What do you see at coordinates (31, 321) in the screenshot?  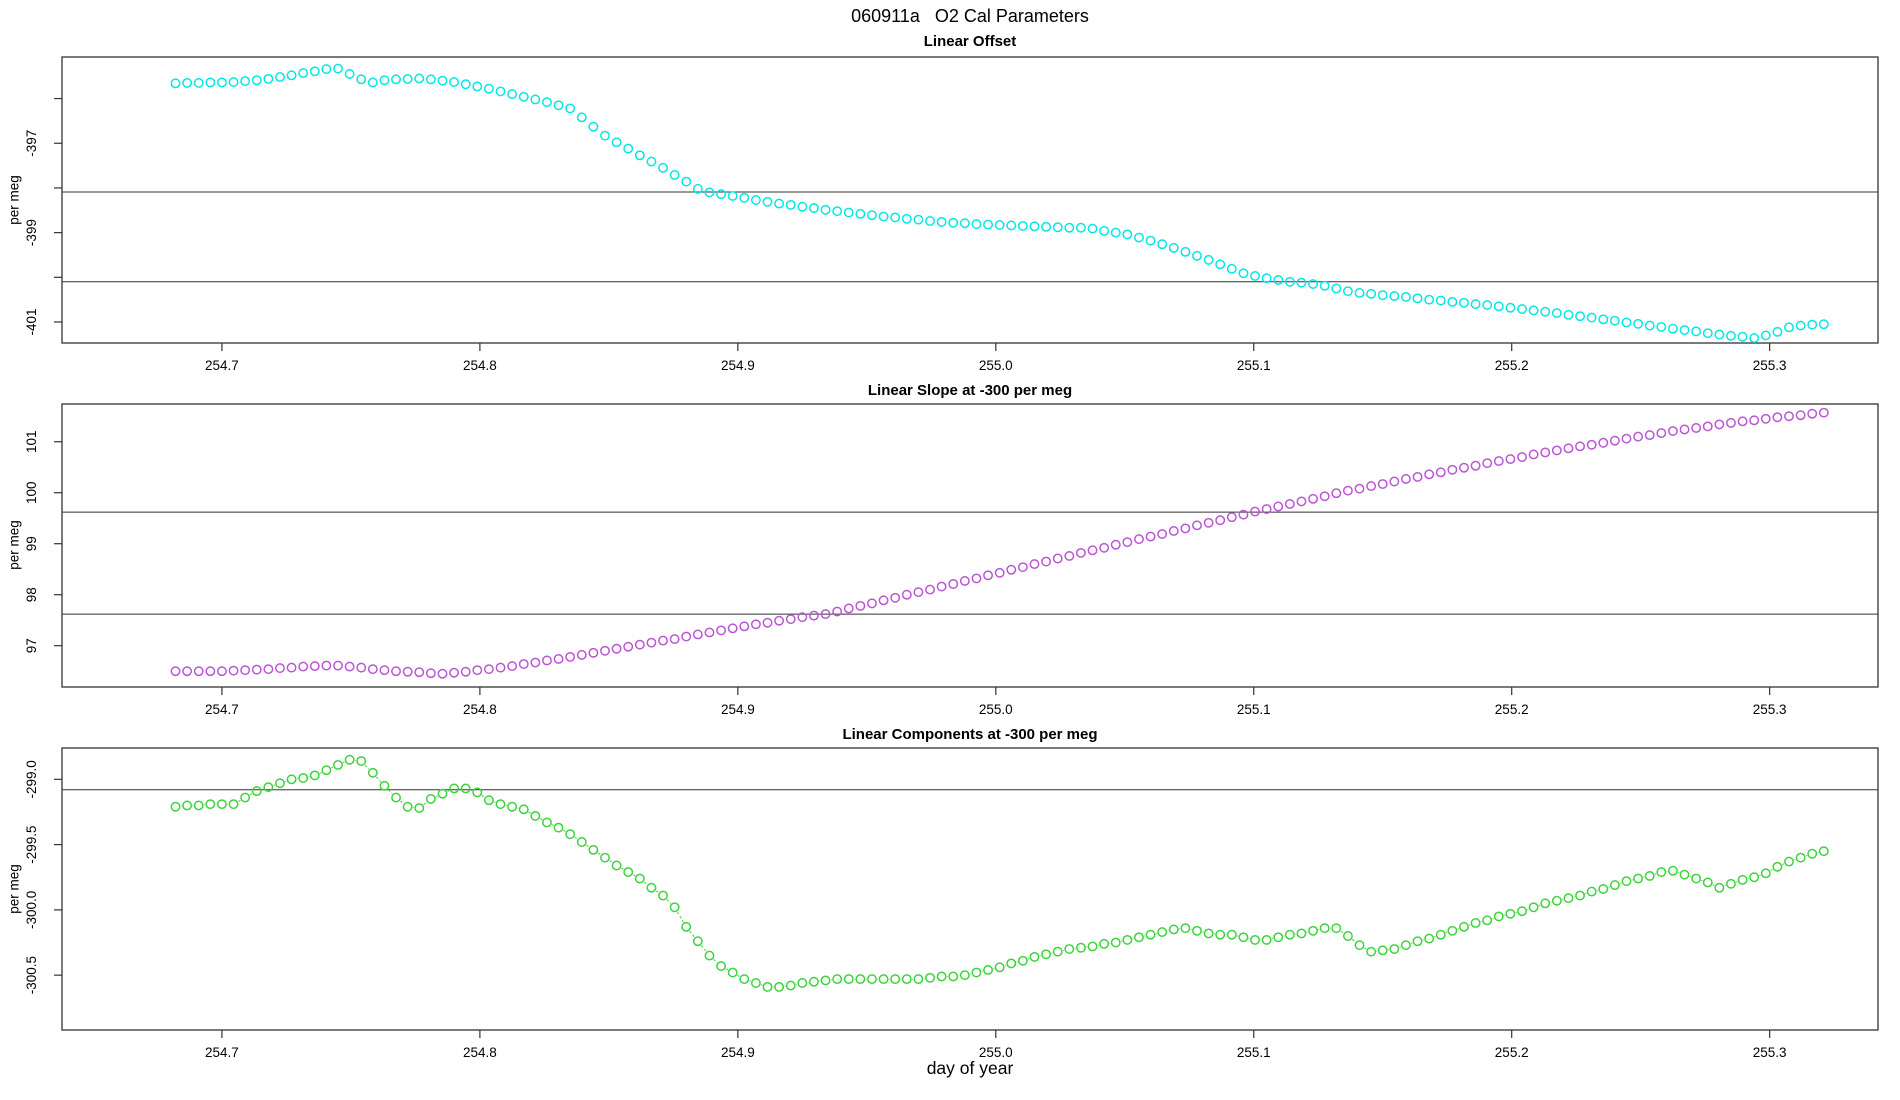 I see `y-tick-label: -401` at bounding box center [31, 321].